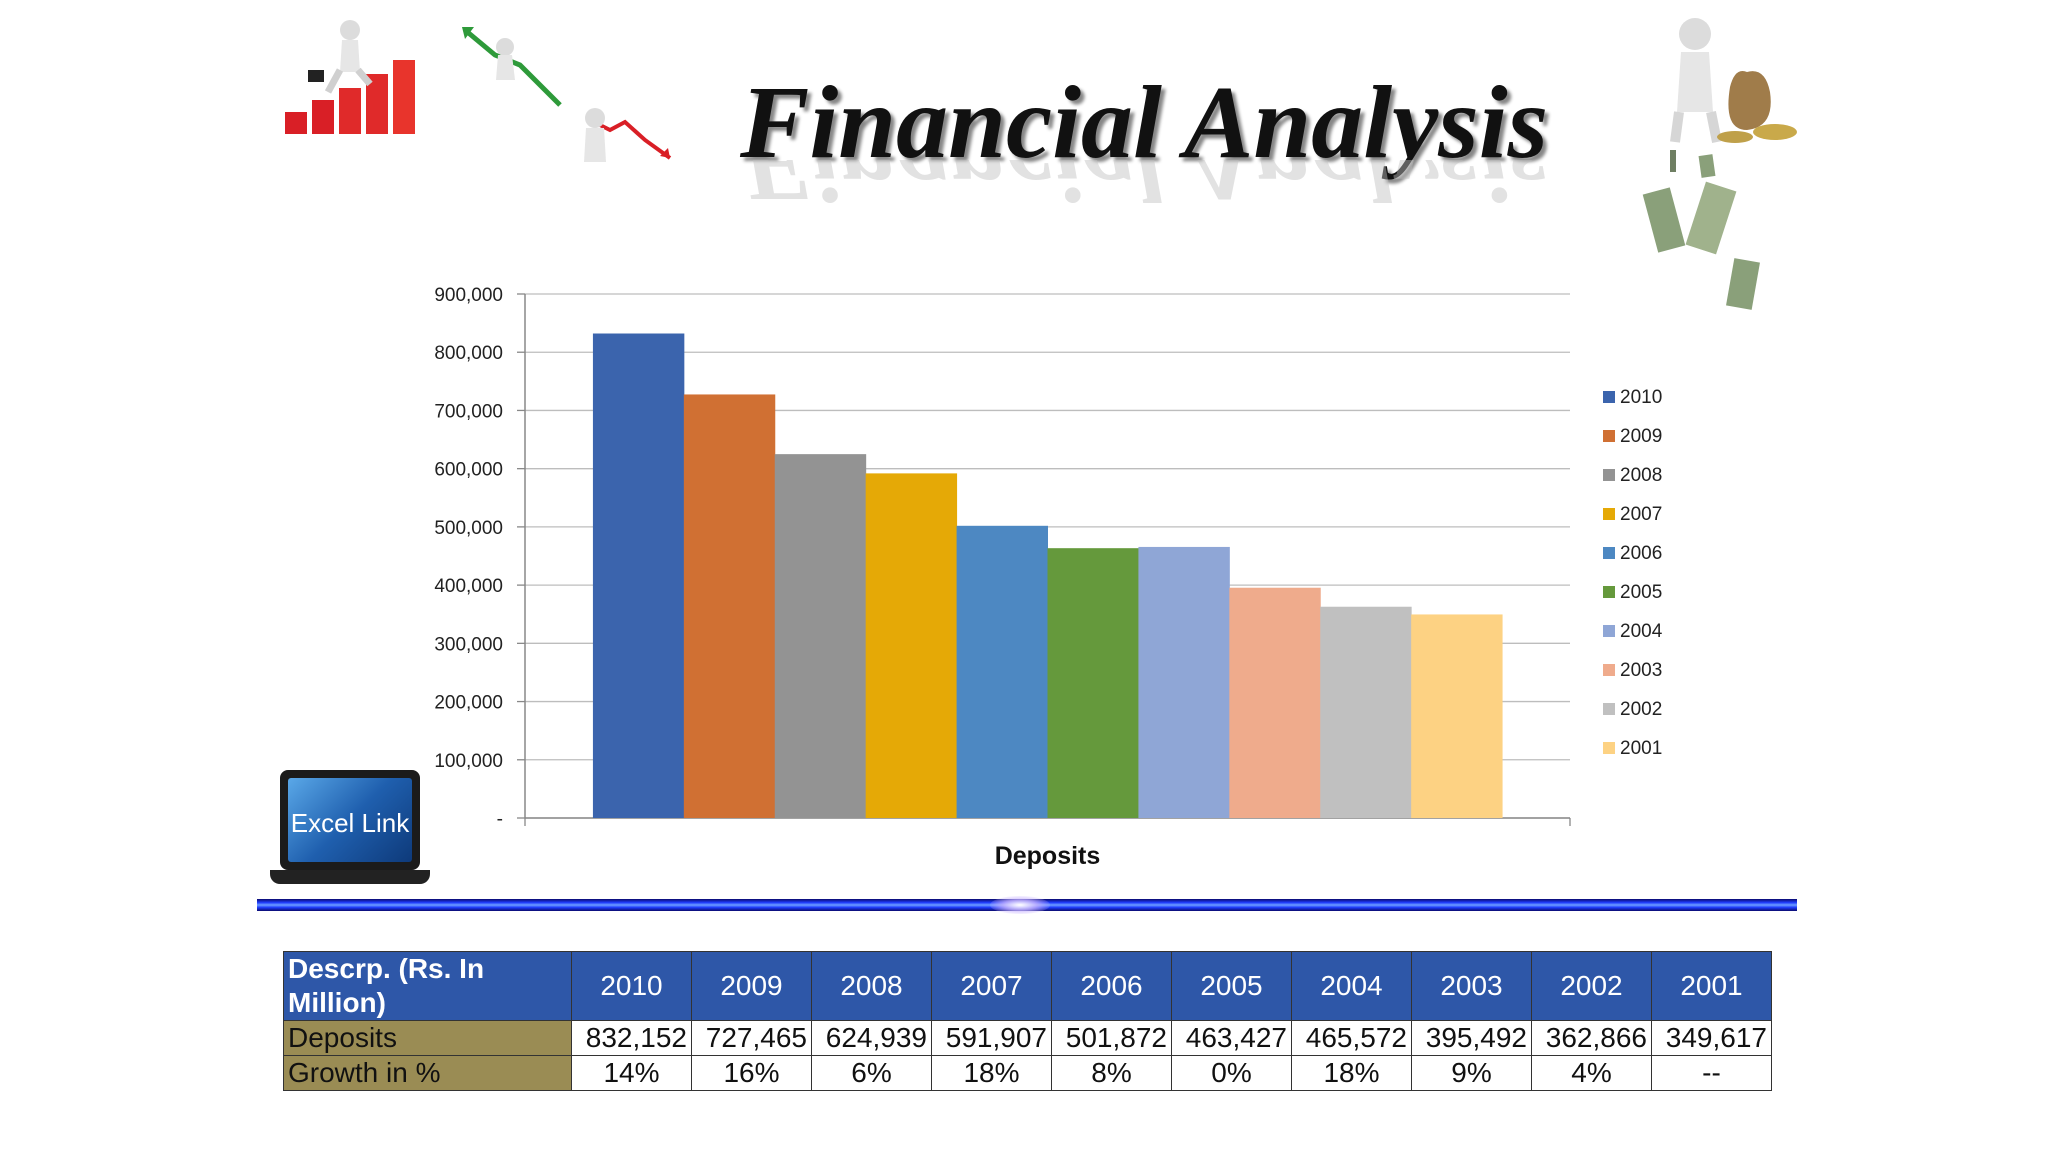 Image resolution: width=2048 pixels, height=1152 pixels. What do you see at coordinates (1701, 230) in the screenshot?
I see `falling-banknotes-icon` at bounding box center [1701, 230].